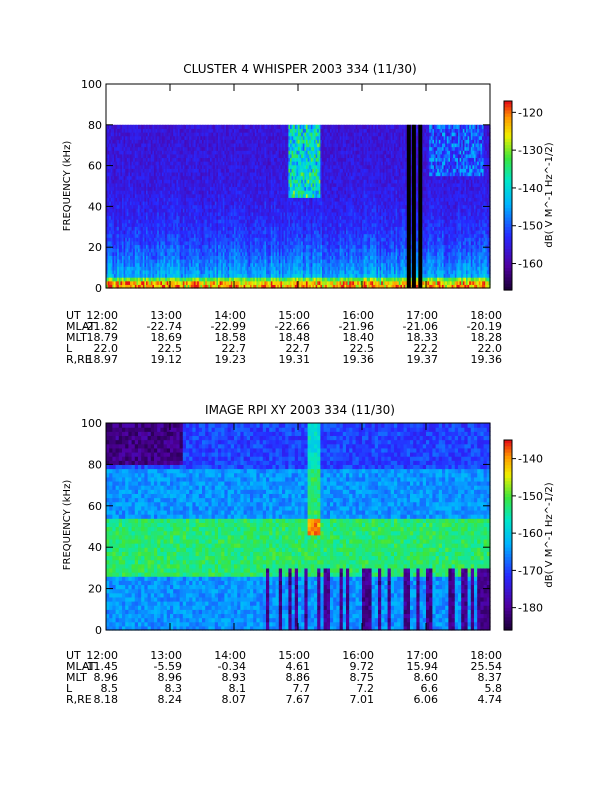 The width and height of the screenshot is (600, 800). Describe the element at coordinates (298, 699) in the screenshot. I see `ephemeris-value: 7.67` at that location.